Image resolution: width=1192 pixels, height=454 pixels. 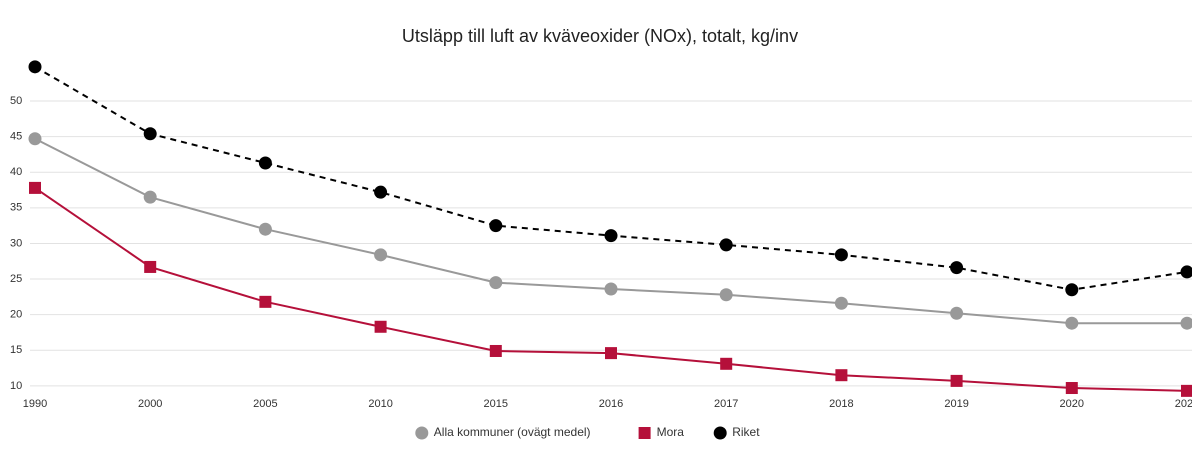 What do you see at coordinates (16, 315) in the screenshot?
I see `y-tick-label: 20` at bounding box center [16, 315].